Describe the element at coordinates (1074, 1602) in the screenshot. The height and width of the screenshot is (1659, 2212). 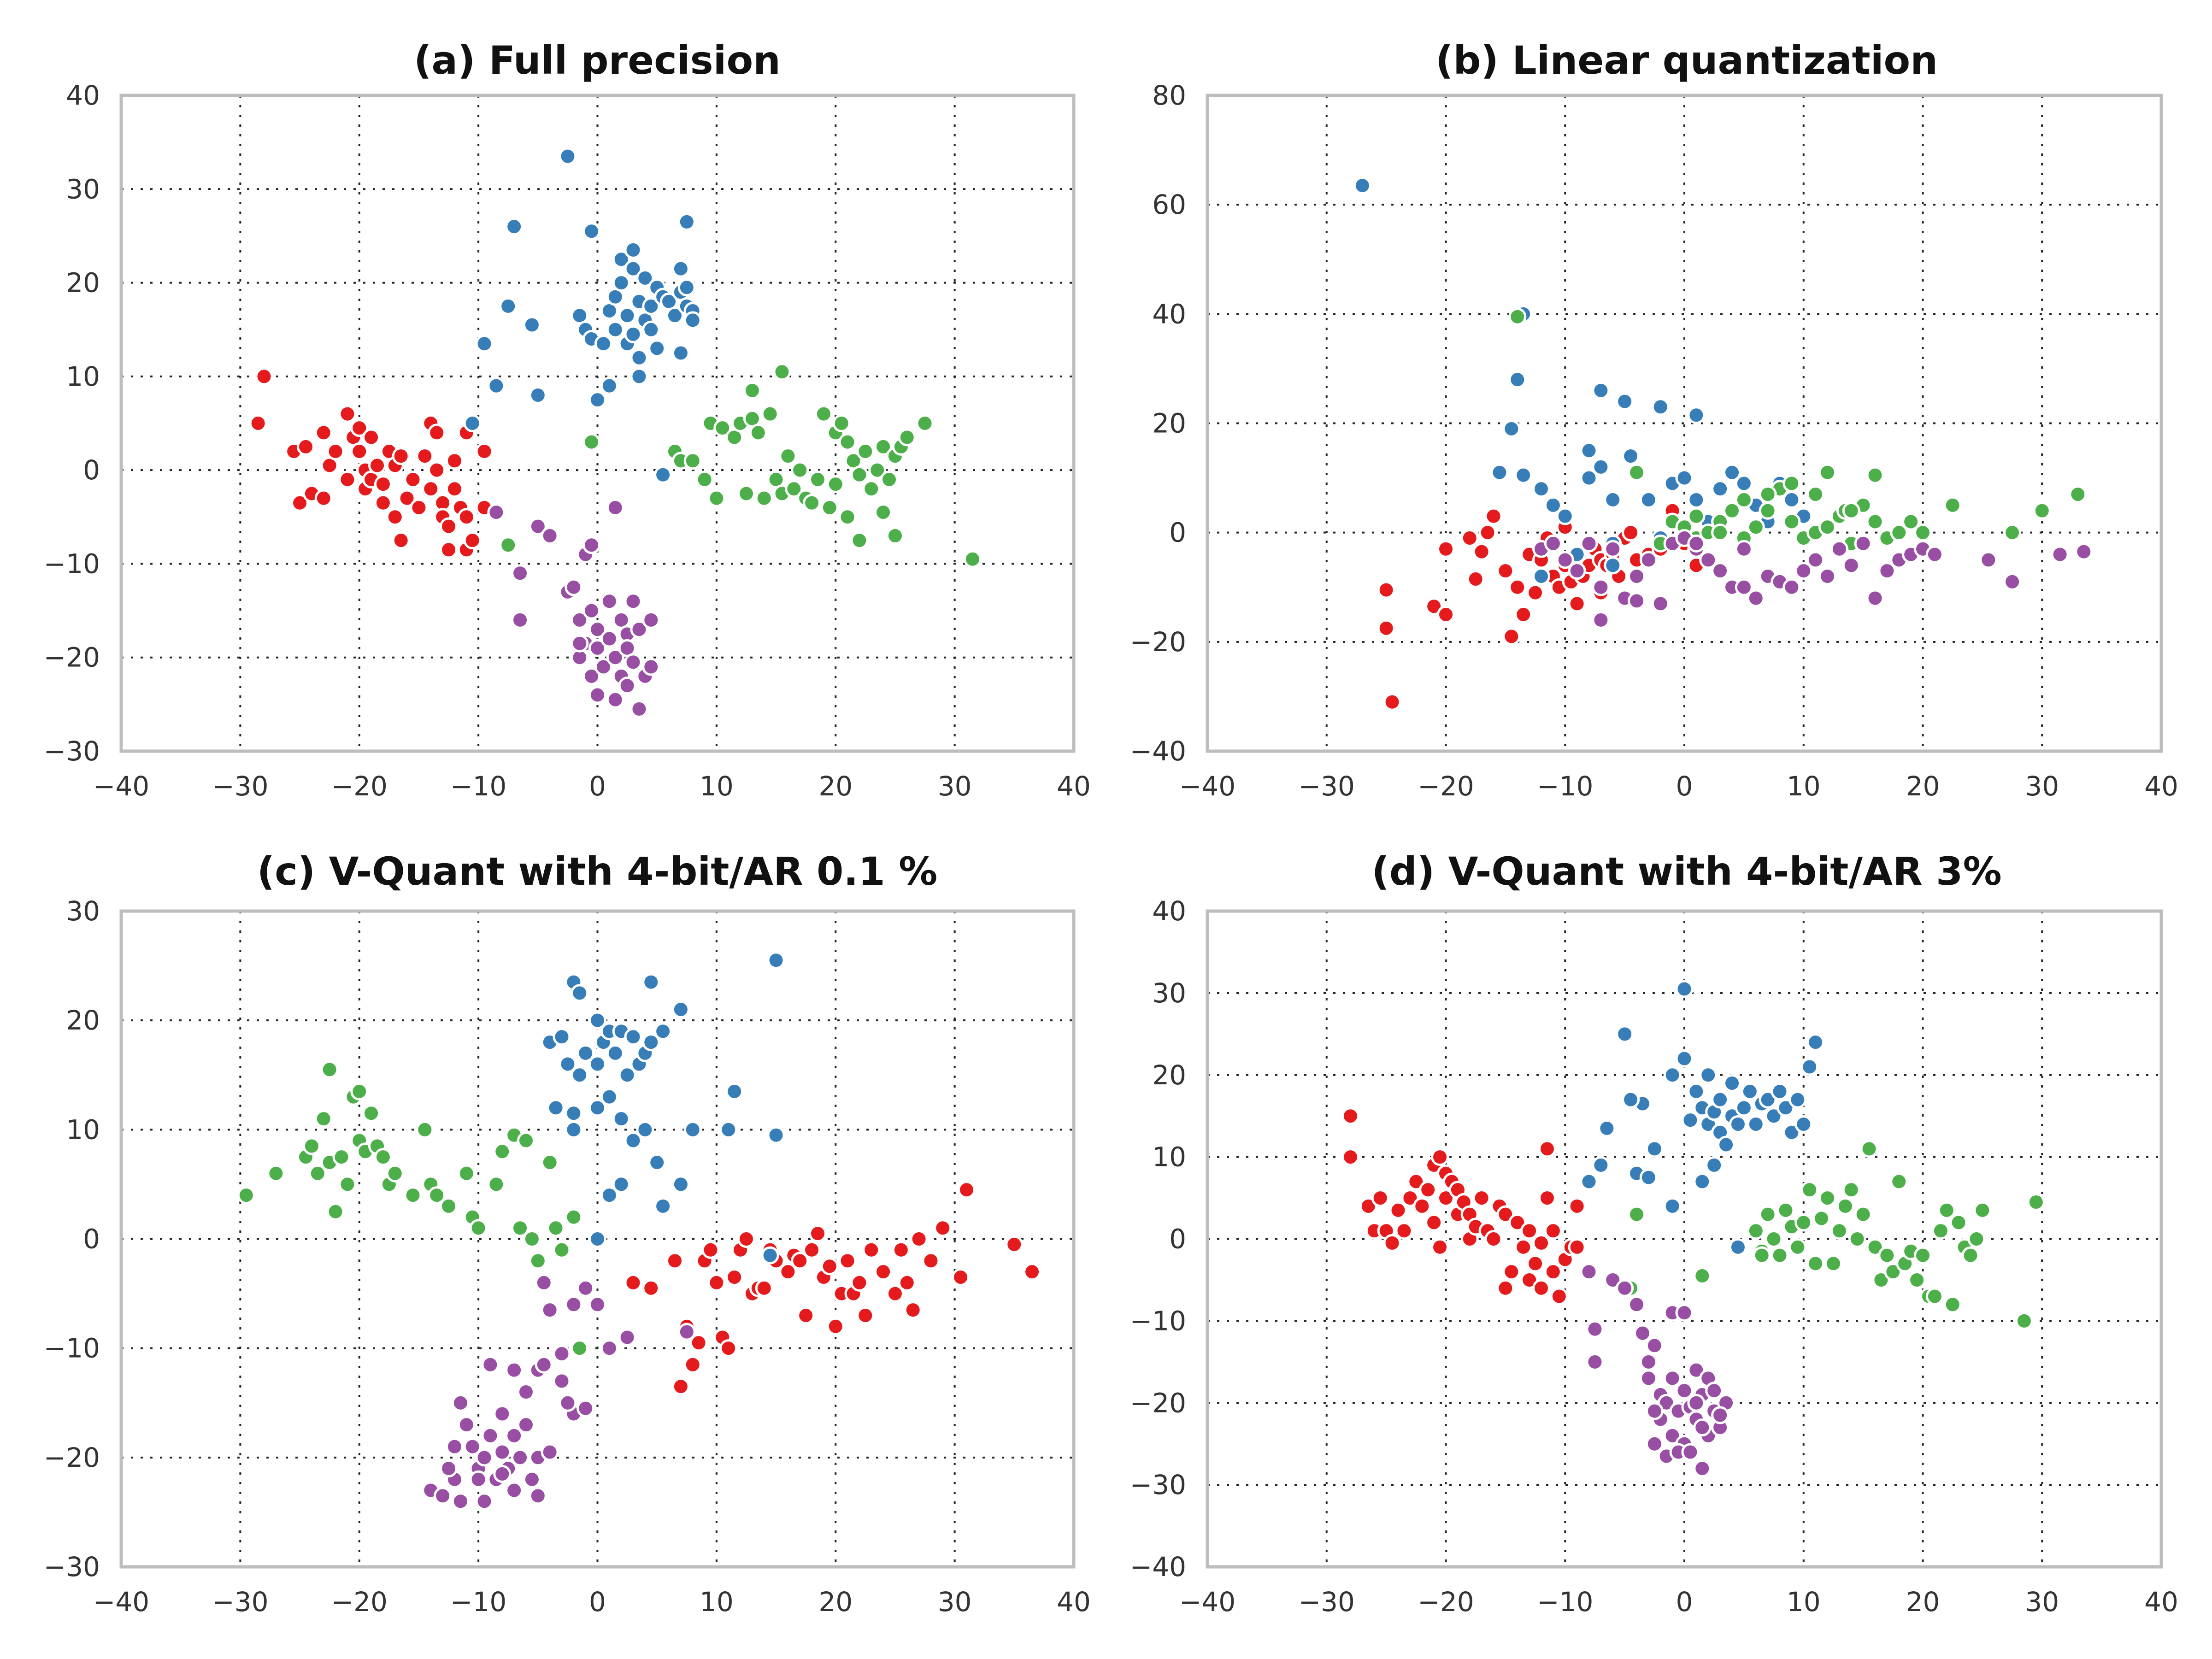
I see `x-tick-label: 40` at that location.